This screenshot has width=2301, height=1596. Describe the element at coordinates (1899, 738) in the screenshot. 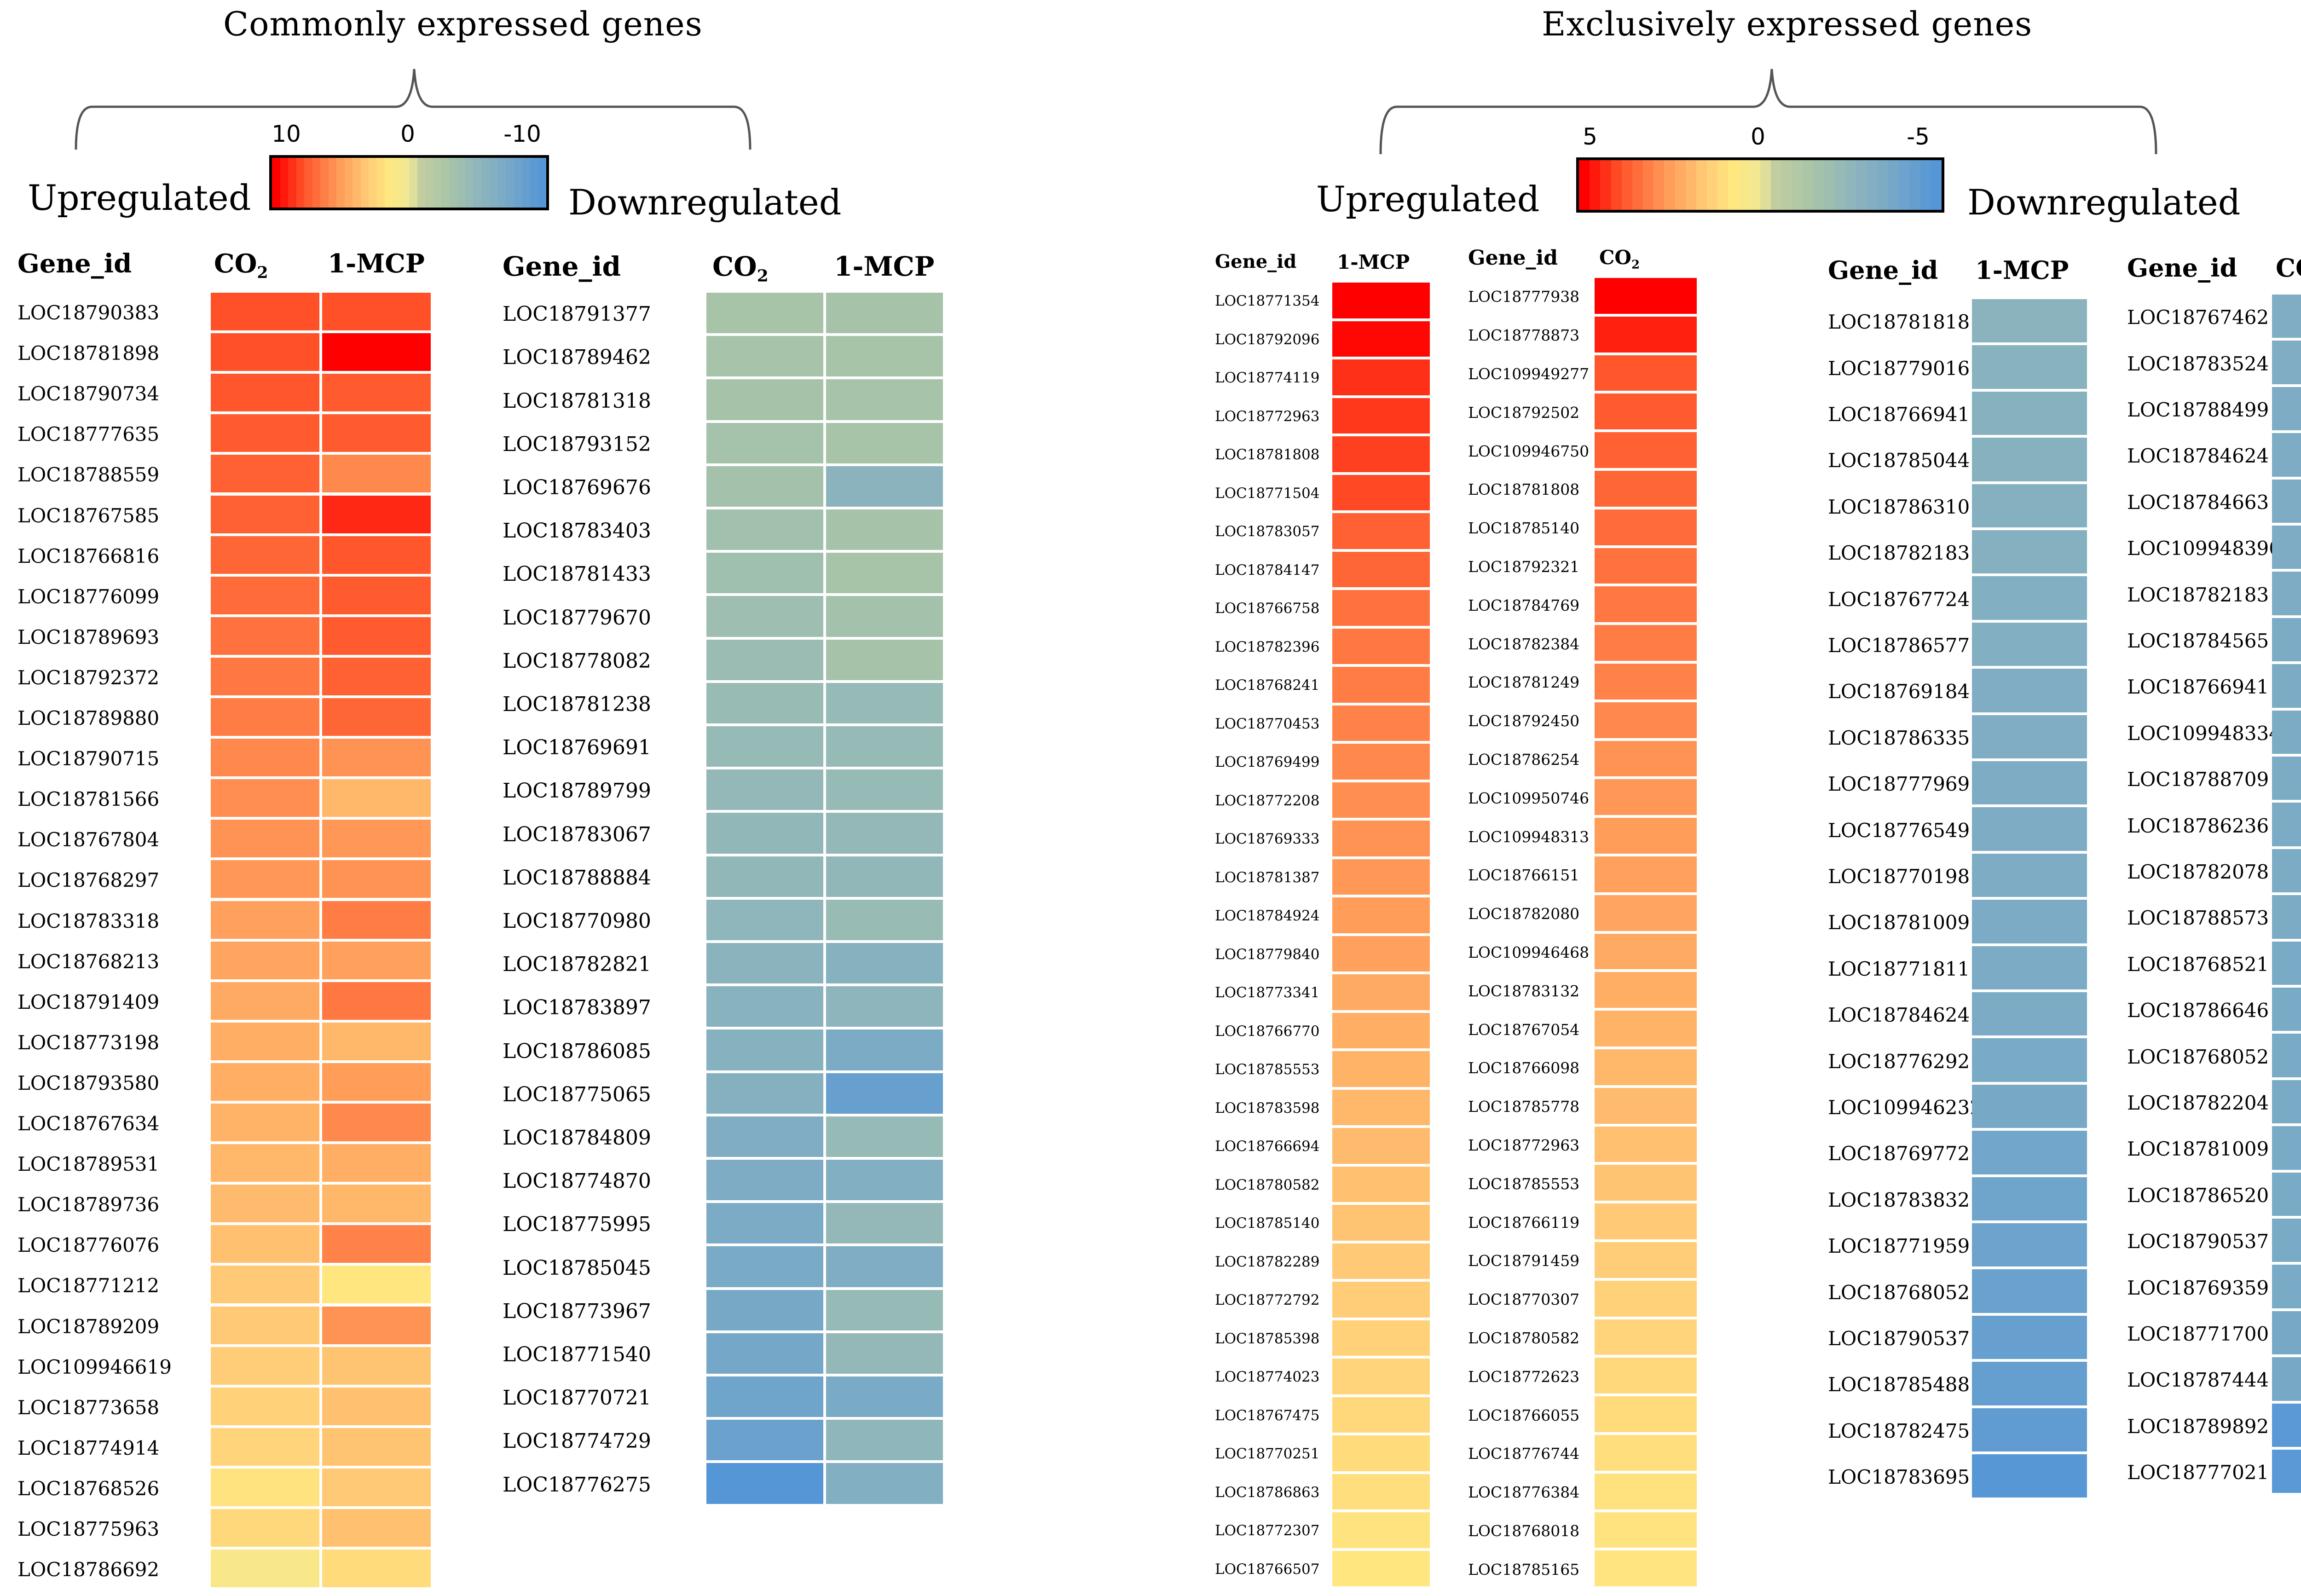

I see `gene-label: LOC18786335` at that location.